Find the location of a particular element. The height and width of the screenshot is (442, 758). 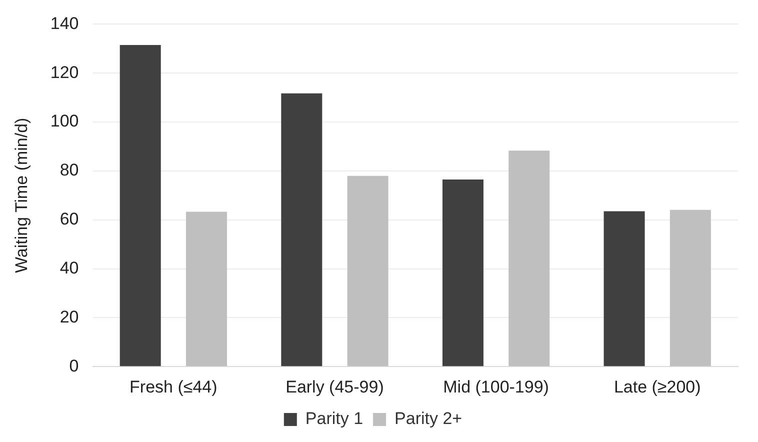

x-tick-label: Late (≥200) is located at coordinates (657, 386).